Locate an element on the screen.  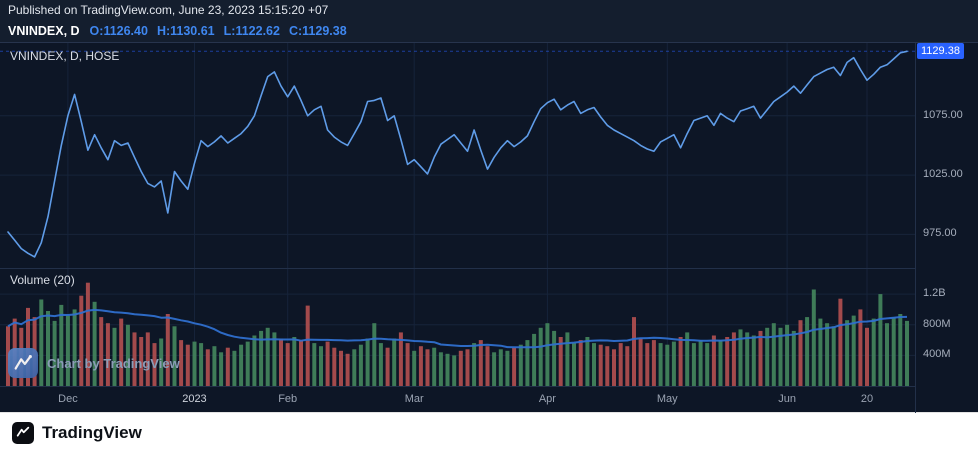
volume-axis-label: 800M is located at coordinates (937, 323).